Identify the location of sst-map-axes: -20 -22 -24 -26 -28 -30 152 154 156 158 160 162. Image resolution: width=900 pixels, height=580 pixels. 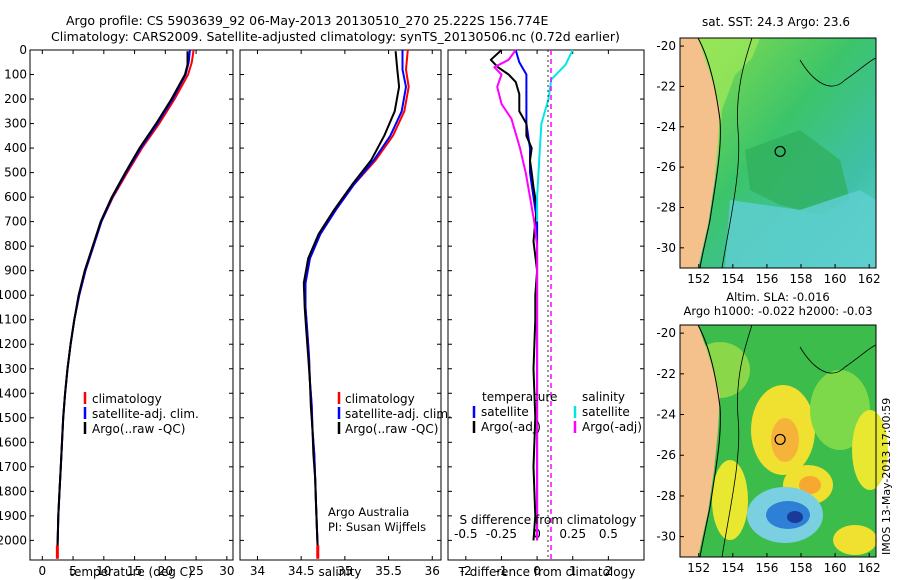
(768, 162).